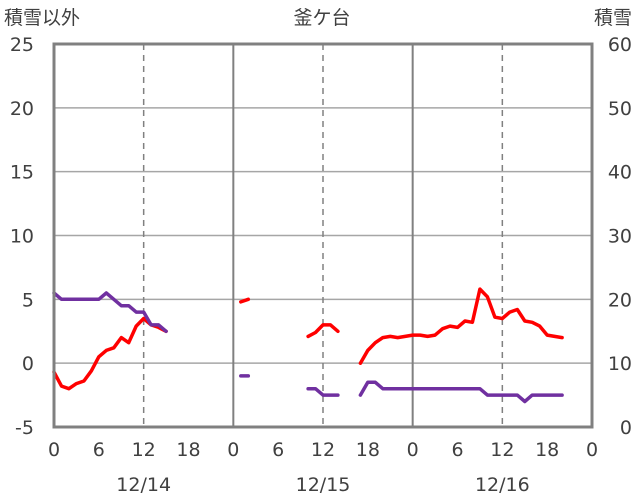 This screenshot has height=501, width=636. What do you see at coordinates (24, 428) in the screenshot?
I see `left-tick-label: -5` at bounding box center [24, 428].